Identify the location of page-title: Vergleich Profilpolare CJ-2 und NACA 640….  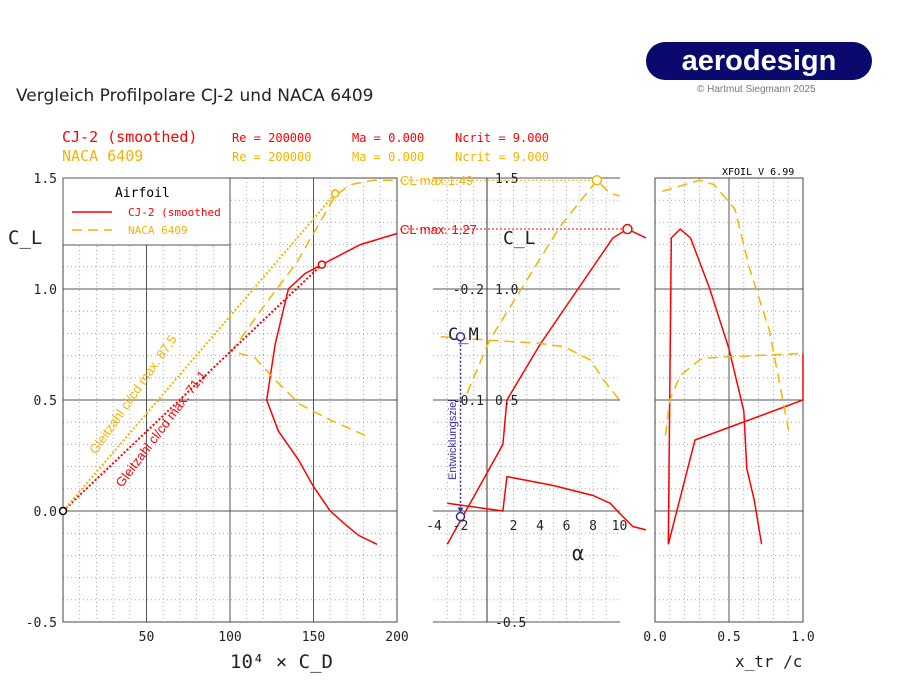
(195, 96).